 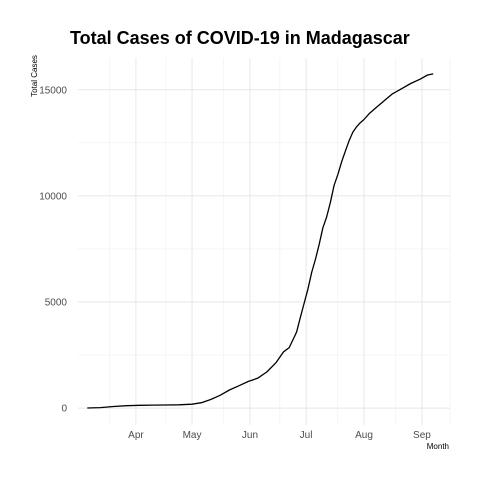 I want to click on chart-title: Total Cases of COVID-19 in Madagascar, so click(x=240, y=38).